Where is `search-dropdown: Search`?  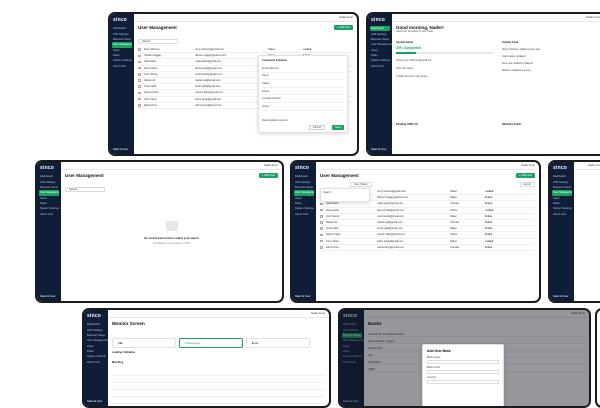
search-dropdown: Search is located at coordinates (345, 195).